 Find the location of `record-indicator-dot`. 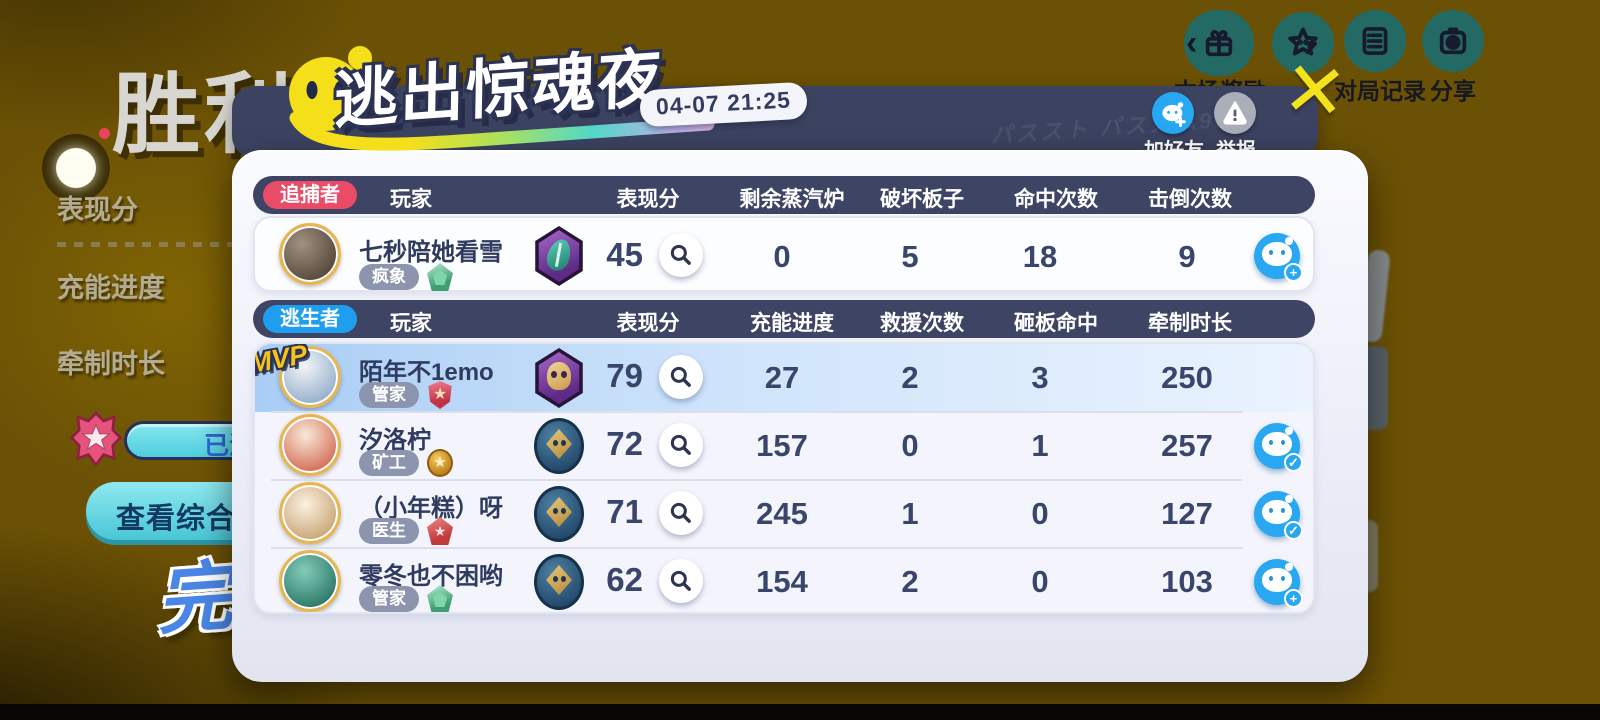

record-indicator-dot is located at coordinates (76, 168).